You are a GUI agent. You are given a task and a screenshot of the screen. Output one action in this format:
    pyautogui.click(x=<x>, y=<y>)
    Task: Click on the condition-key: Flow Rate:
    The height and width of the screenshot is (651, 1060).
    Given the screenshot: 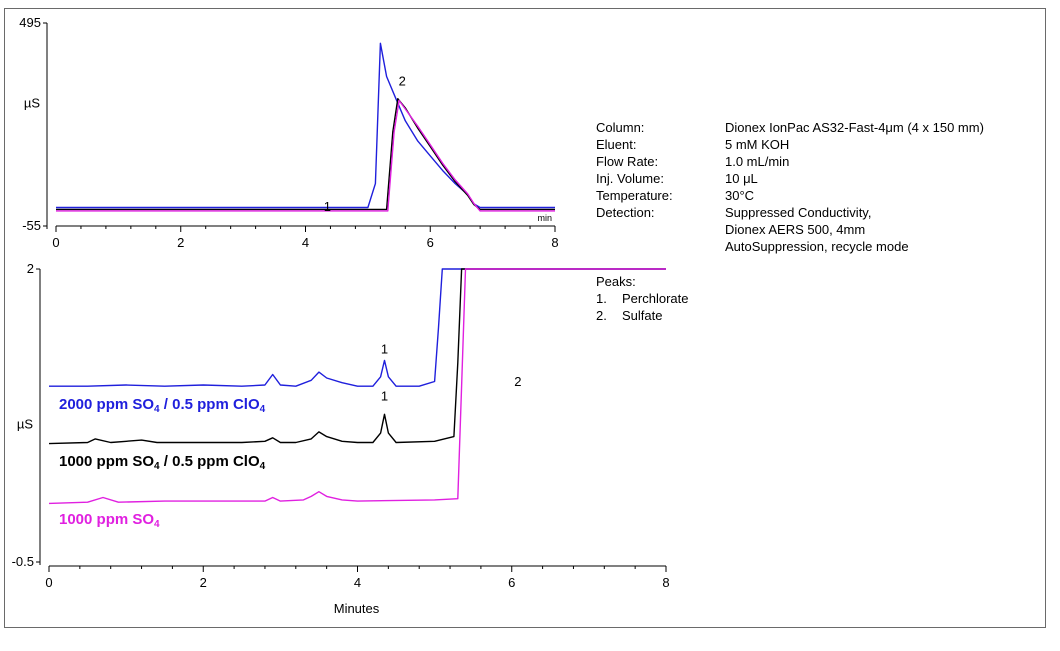 What is the action you would take?
    pyautogui.click(x=627, y=161)
    